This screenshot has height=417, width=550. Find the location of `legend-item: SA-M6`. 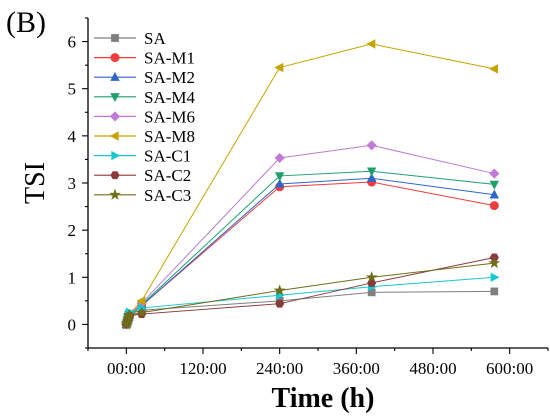

legend-item: SA-M6 is located at coordinates (144, 116).